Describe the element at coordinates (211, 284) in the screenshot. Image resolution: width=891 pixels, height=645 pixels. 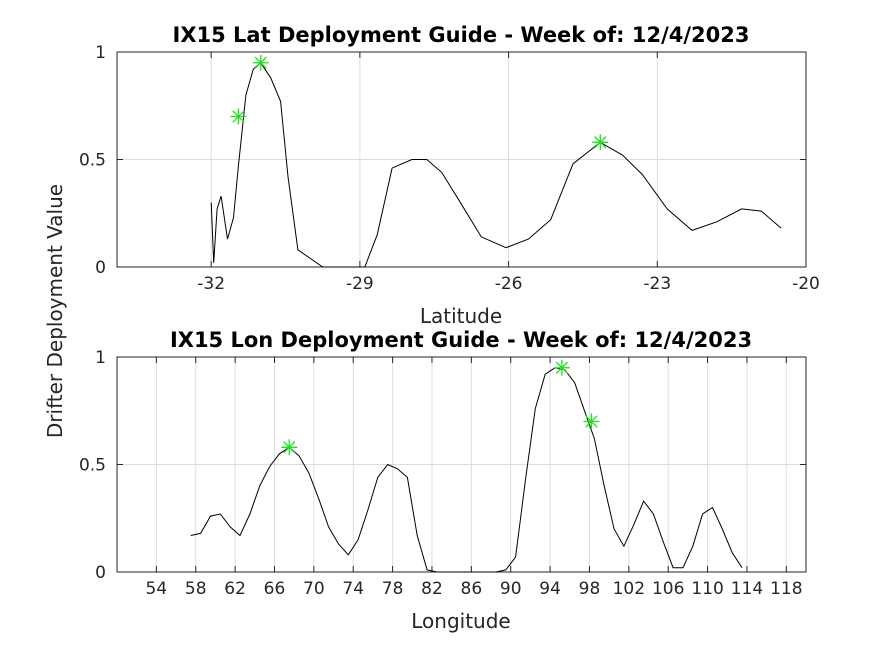
I see `lat-x-tick-label: -32` at that location.